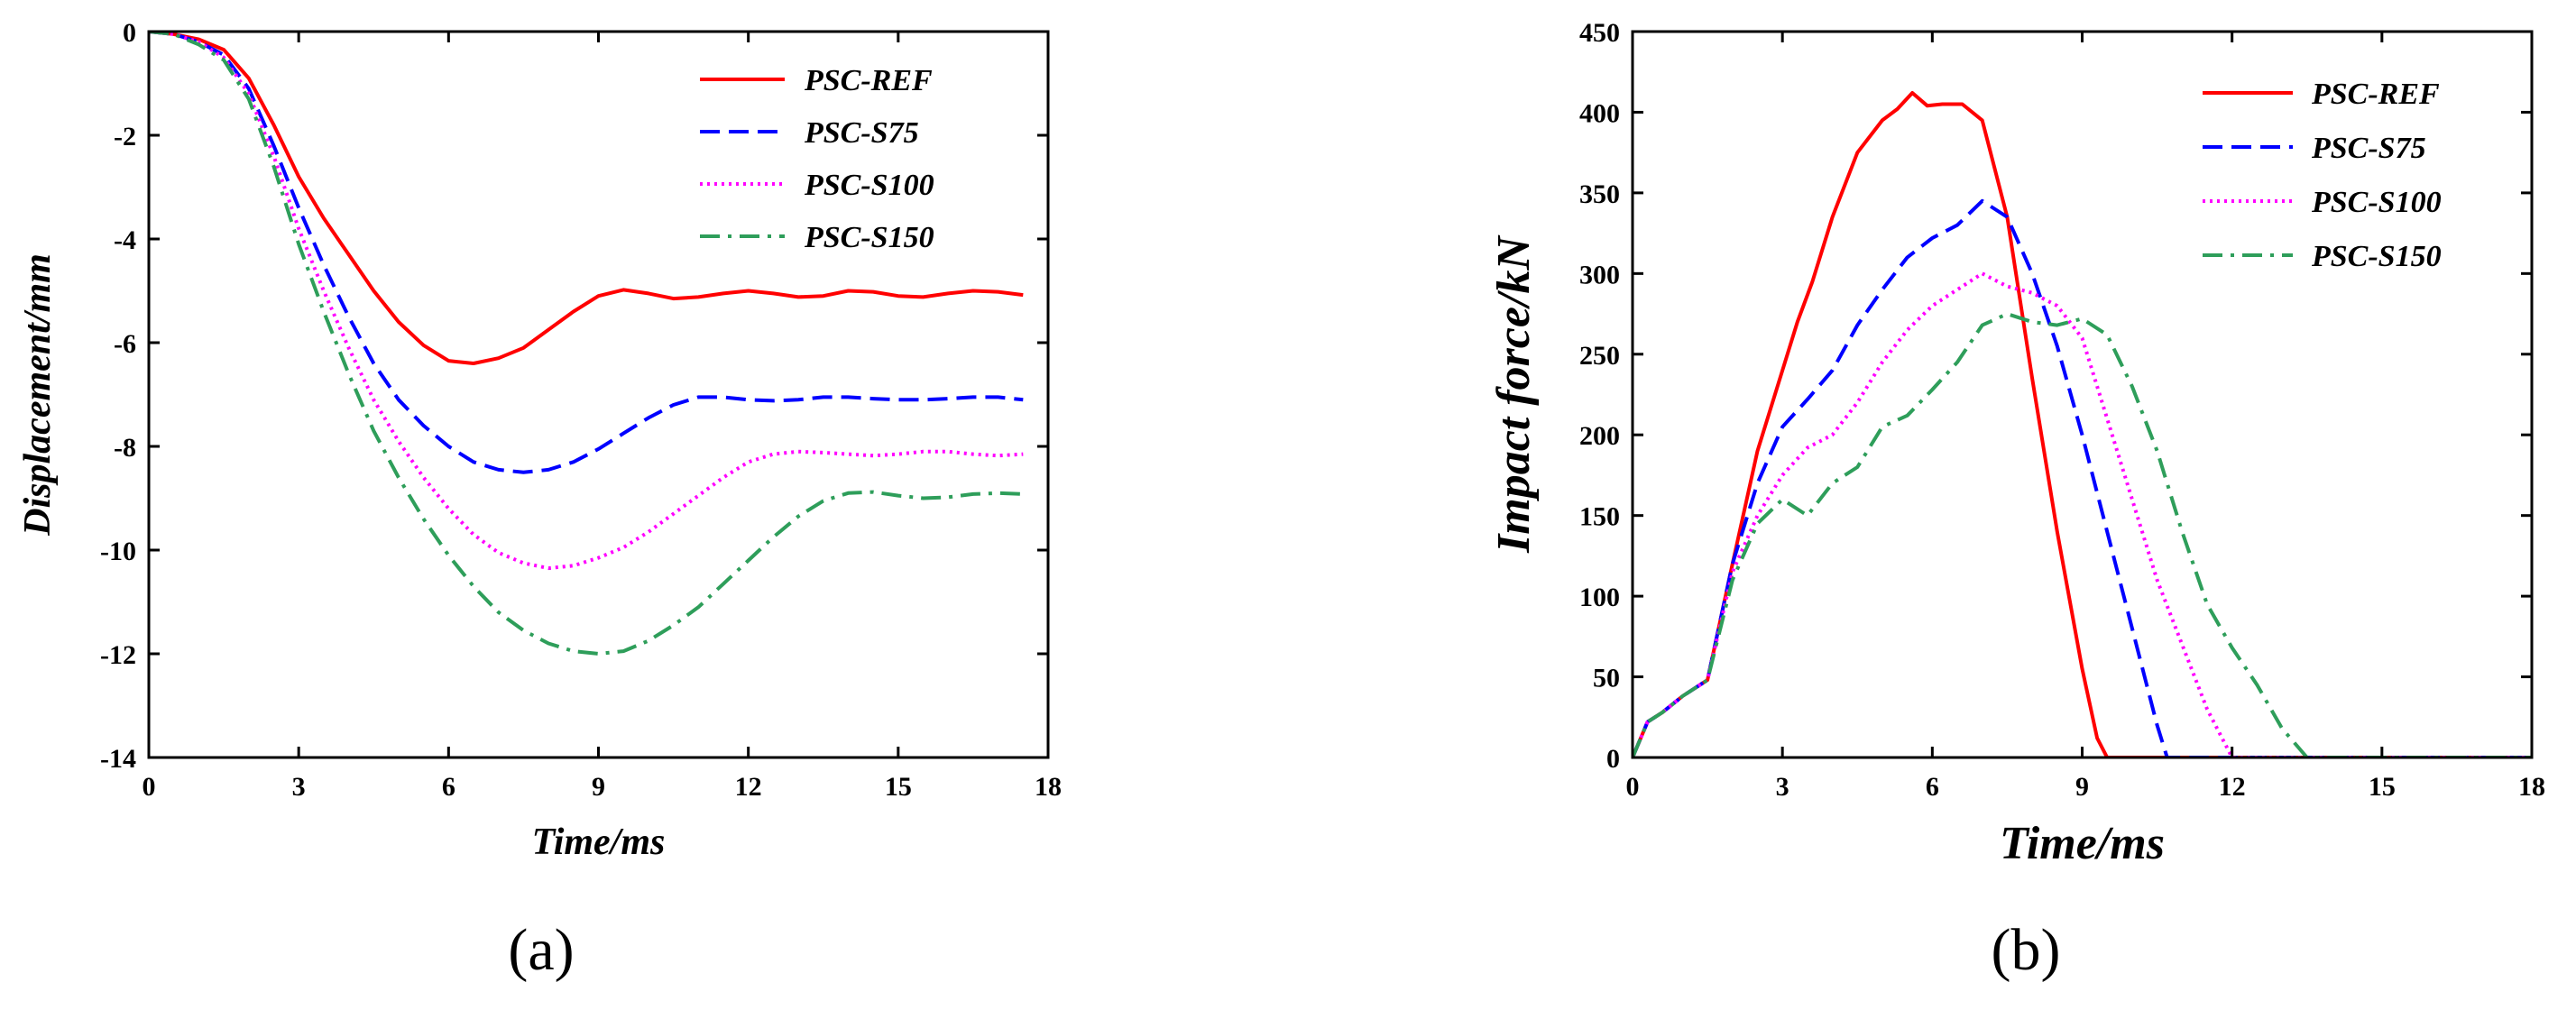 Image resolution: width=2576 pixels, height=1019 pixels. I want to click on y-tick-label: 50, so click(1606, 679).